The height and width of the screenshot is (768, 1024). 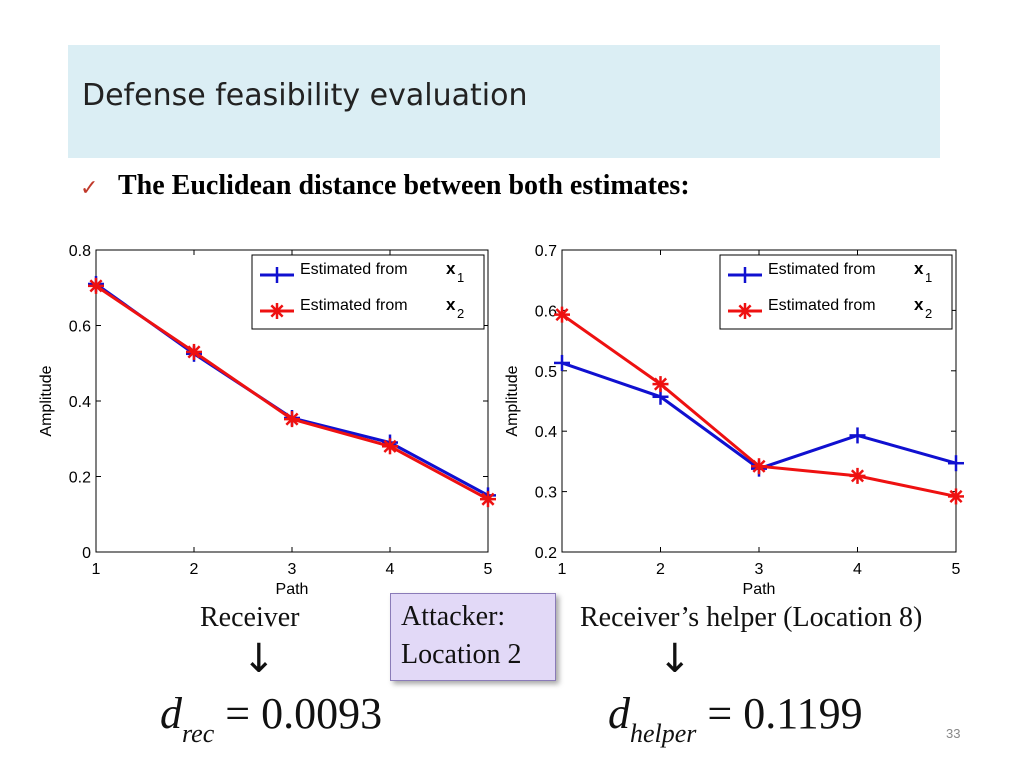 What do you see at coordinates (250, 617) in the screenshot?
I see `receiver-caption: Receiver` at bounding box center [250, 617].